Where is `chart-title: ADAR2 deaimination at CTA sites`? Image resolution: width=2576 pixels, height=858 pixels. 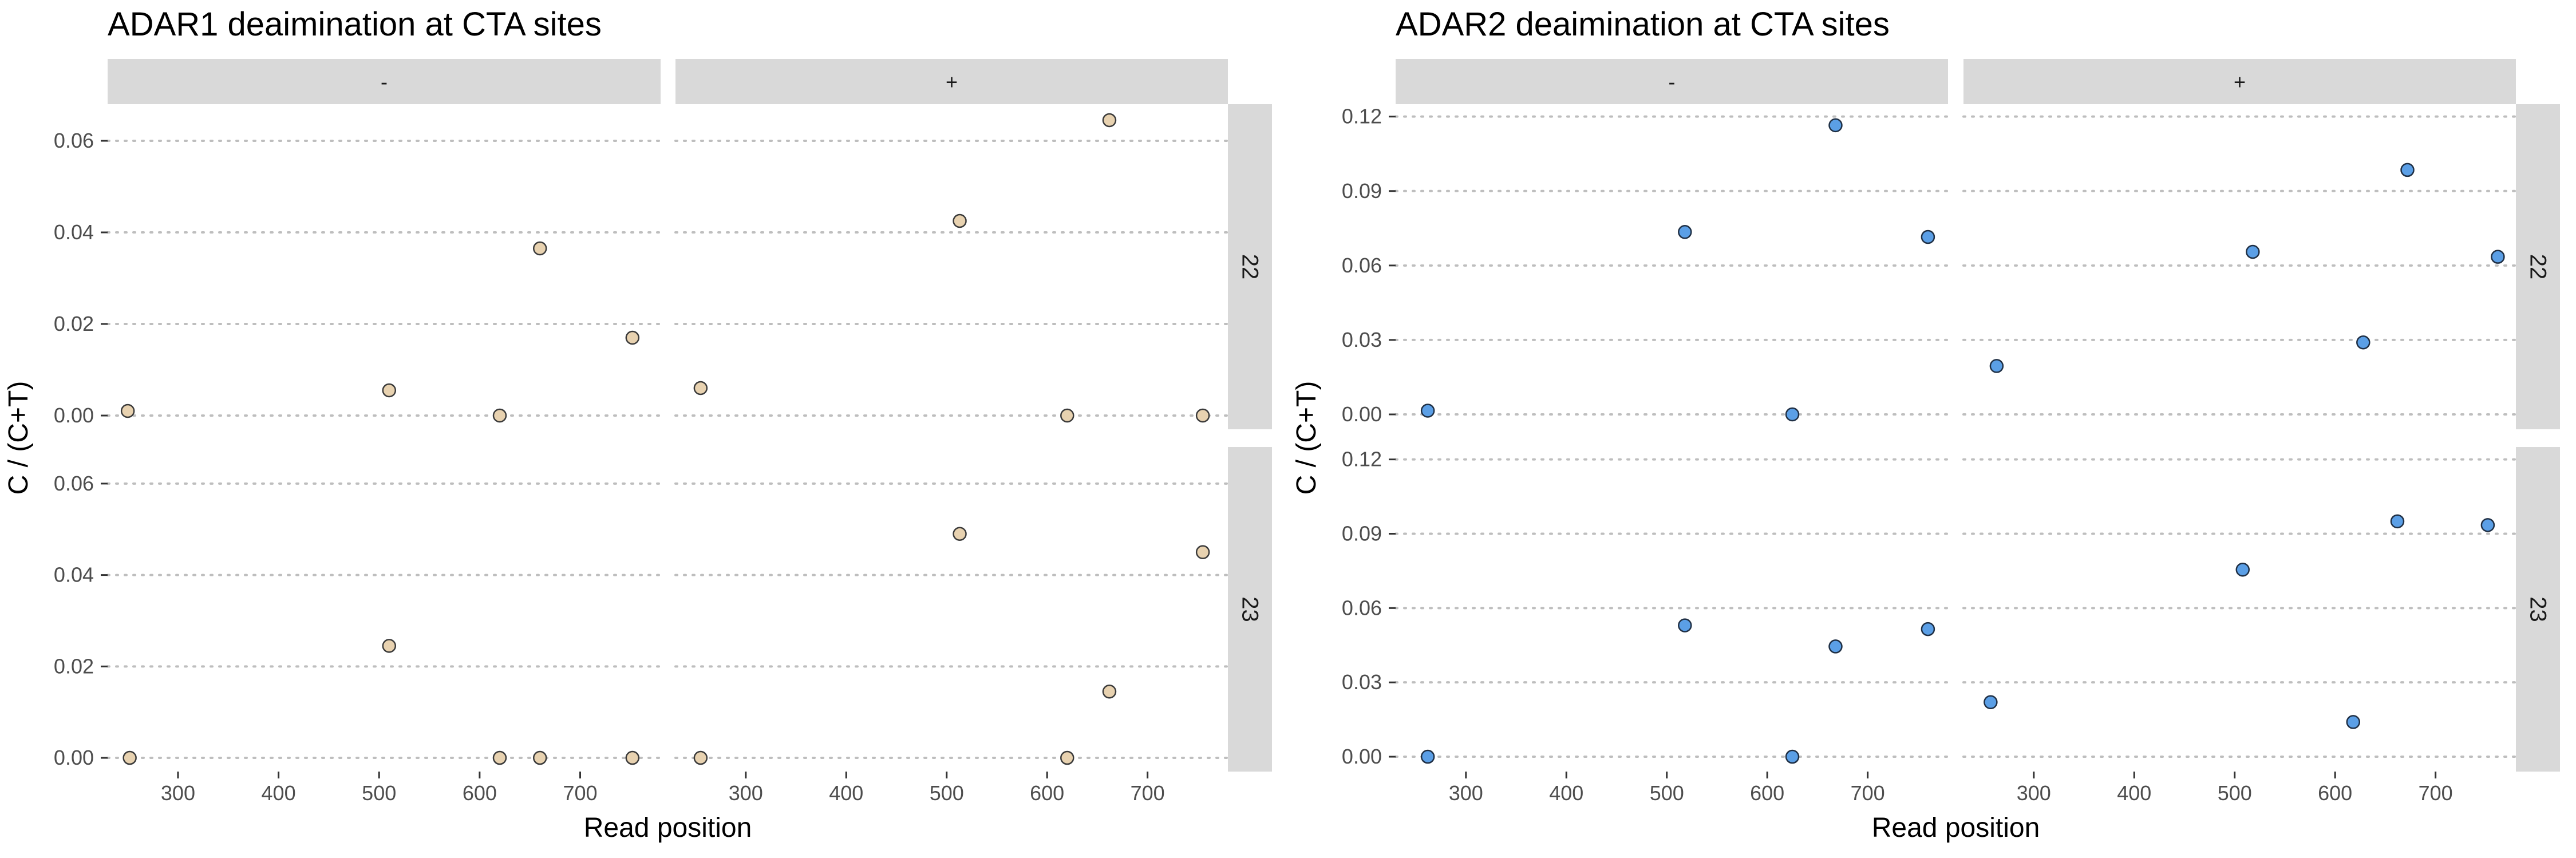 chart-title: ADAR2 deaimination at CTA sites is located at coordinates (1643, 25).